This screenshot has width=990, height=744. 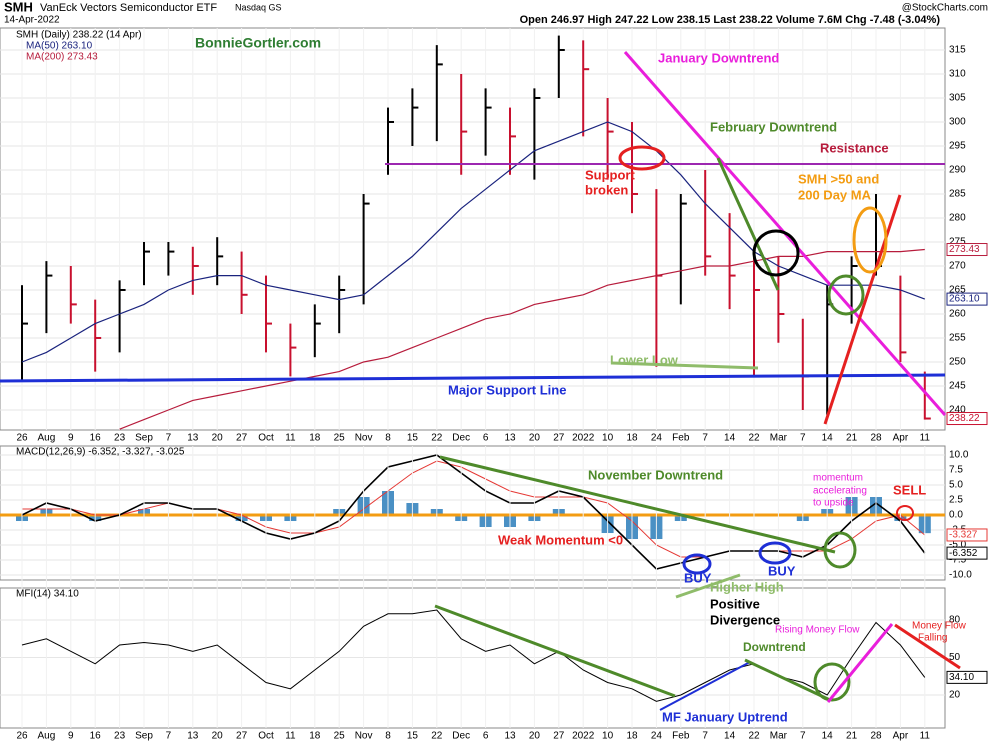 What do you see at coordinates (957, 74) in the screenshot?
I see `y-tick-label: 310` at bounding box center [957, 74].